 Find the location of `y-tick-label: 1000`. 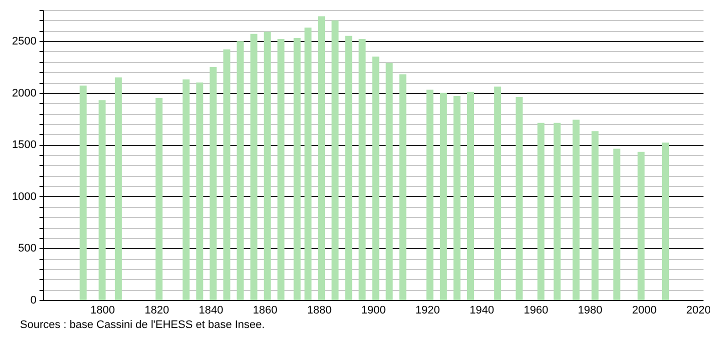

y-tick-label: 1000 is located at coordinates (24, 196).